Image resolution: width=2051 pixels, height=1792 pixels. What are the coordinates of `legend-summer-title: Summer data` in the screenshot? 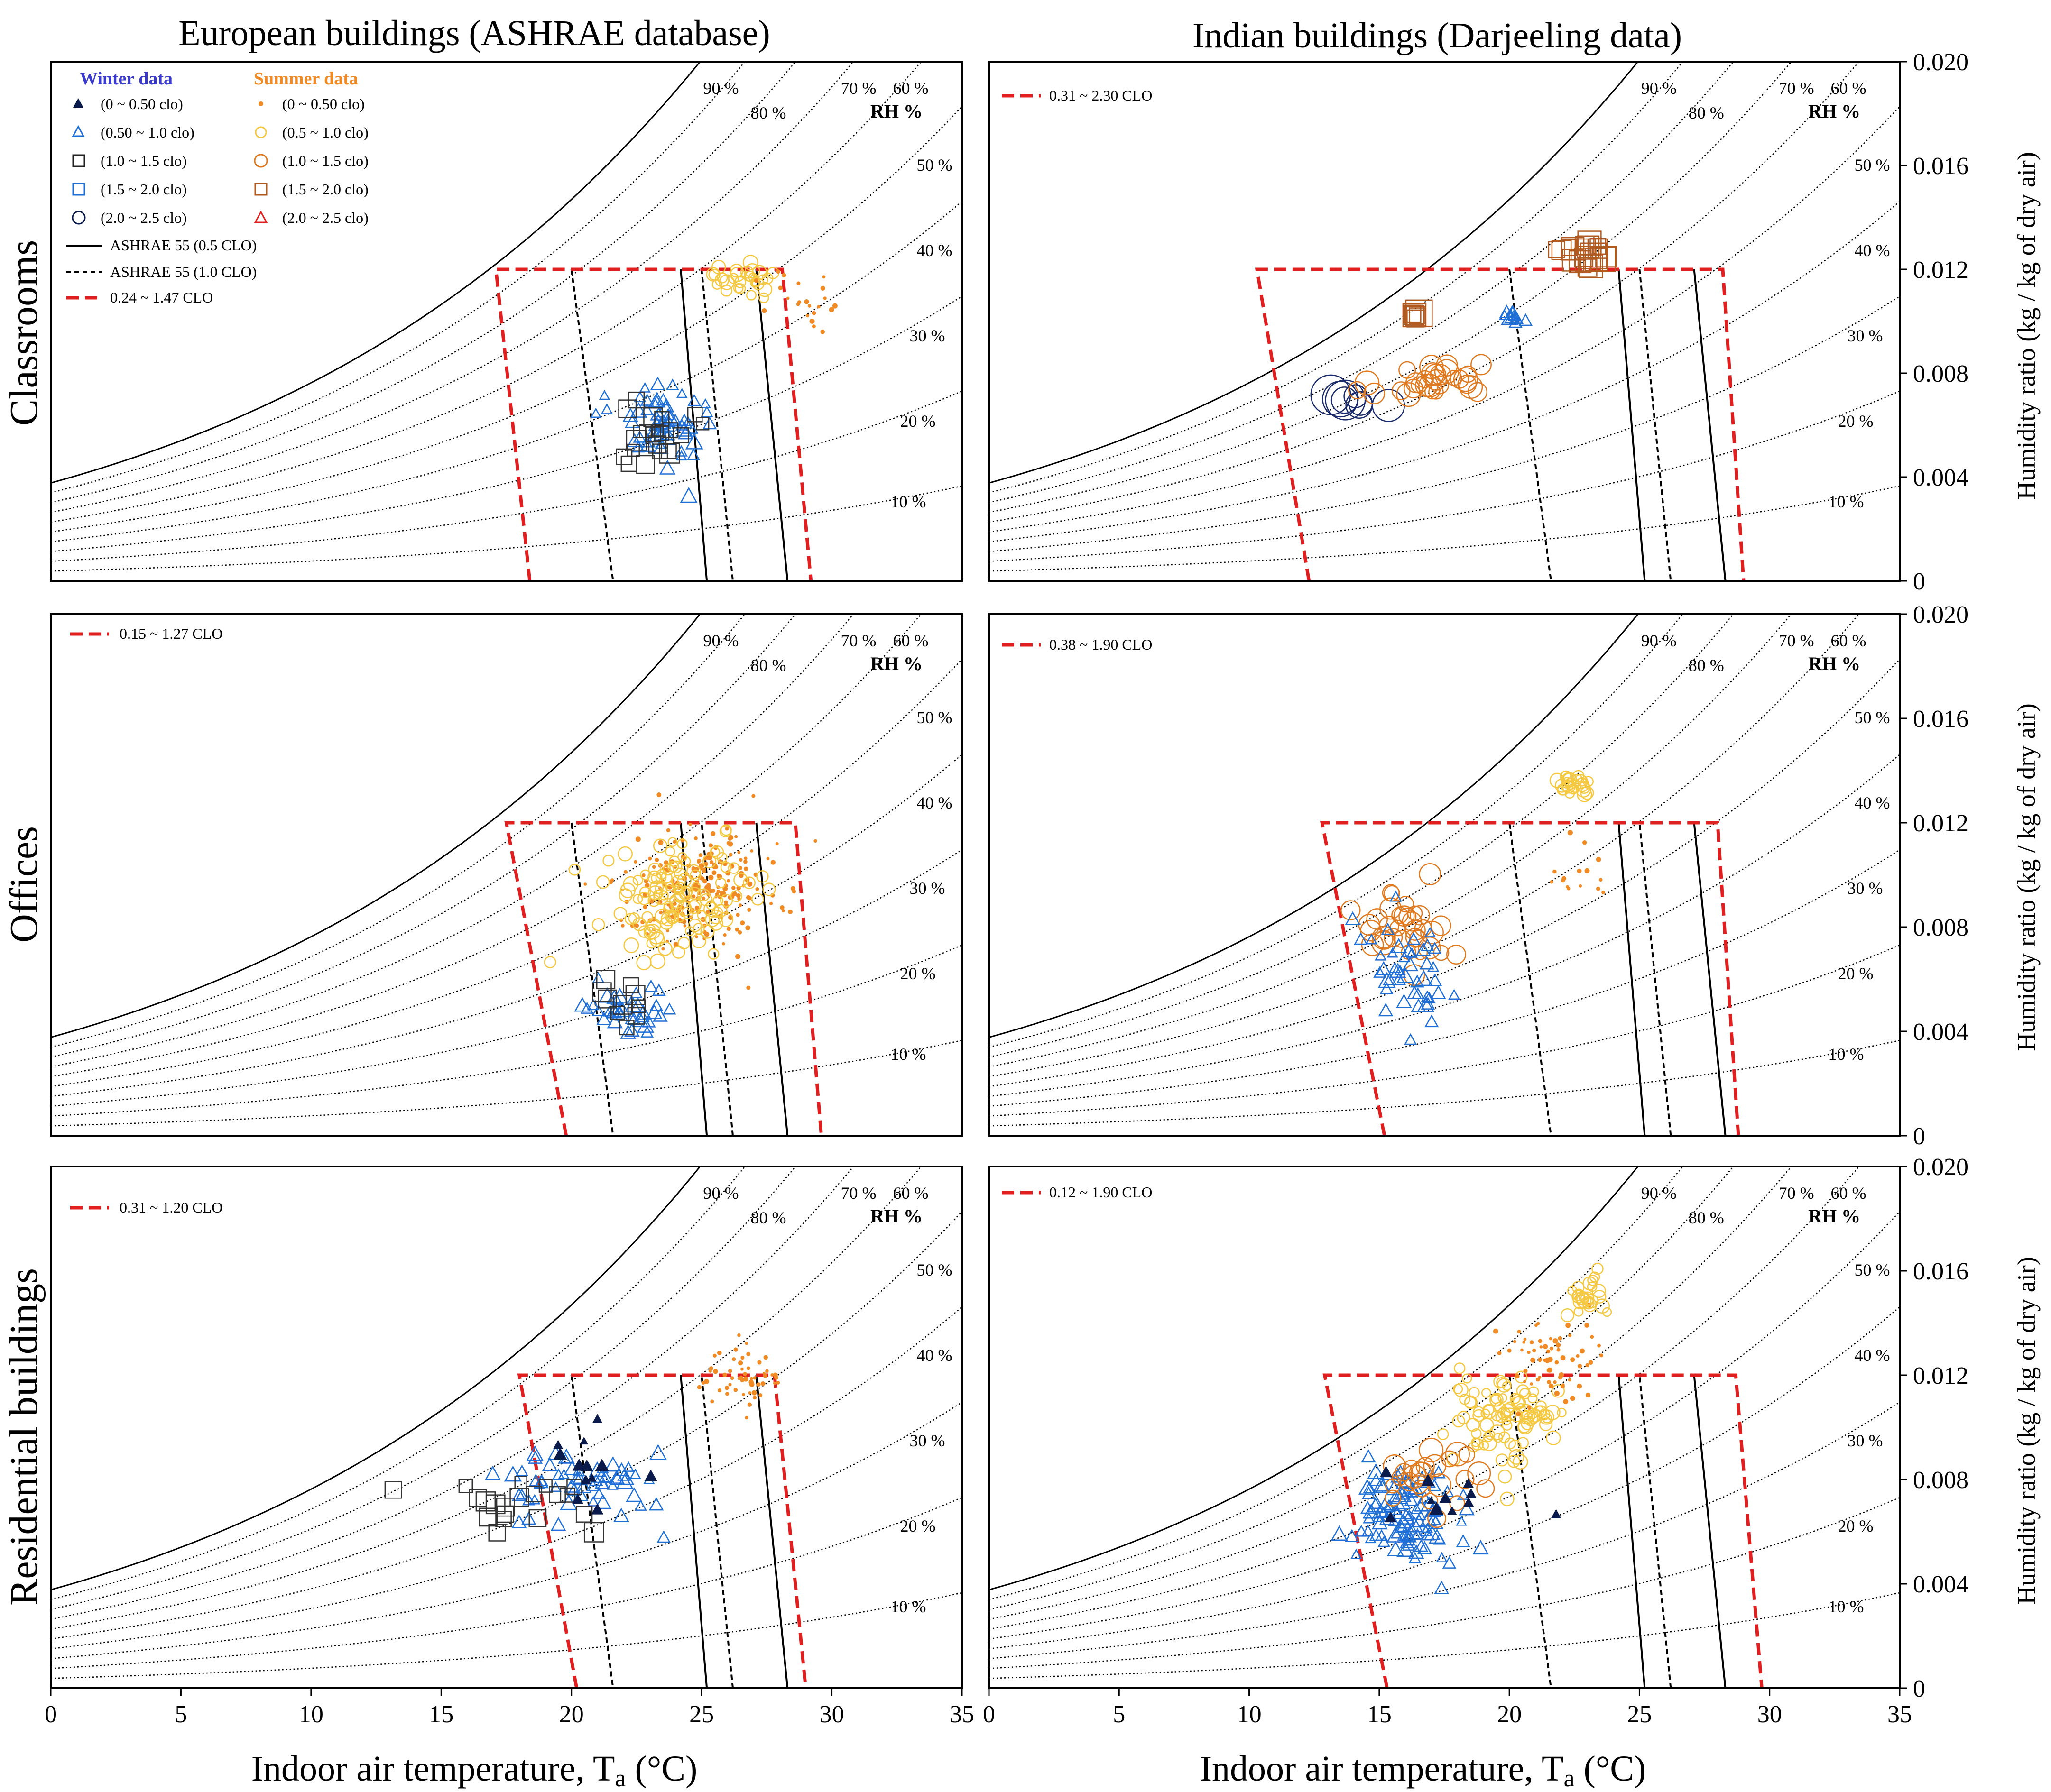 It's located at (306, 79).